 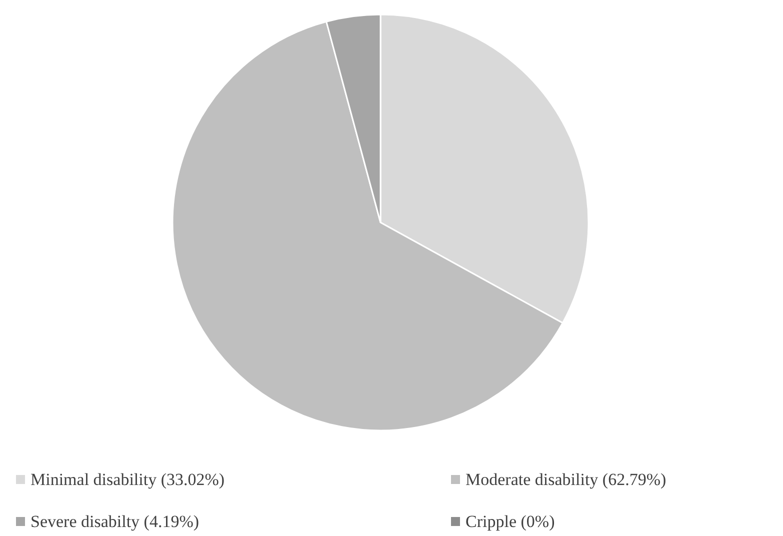 I want to click on legend-label: Severe disabilty (4.19%), so click(x=115, y=521).